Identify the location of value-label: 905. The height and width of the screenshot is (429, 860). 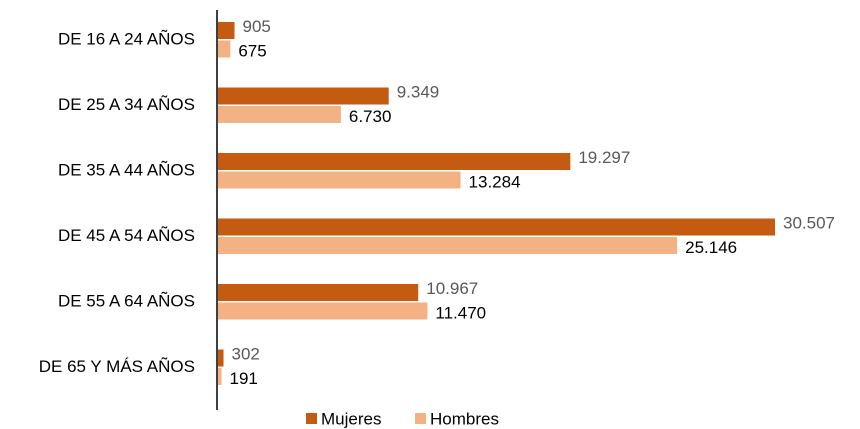
(257, 26).